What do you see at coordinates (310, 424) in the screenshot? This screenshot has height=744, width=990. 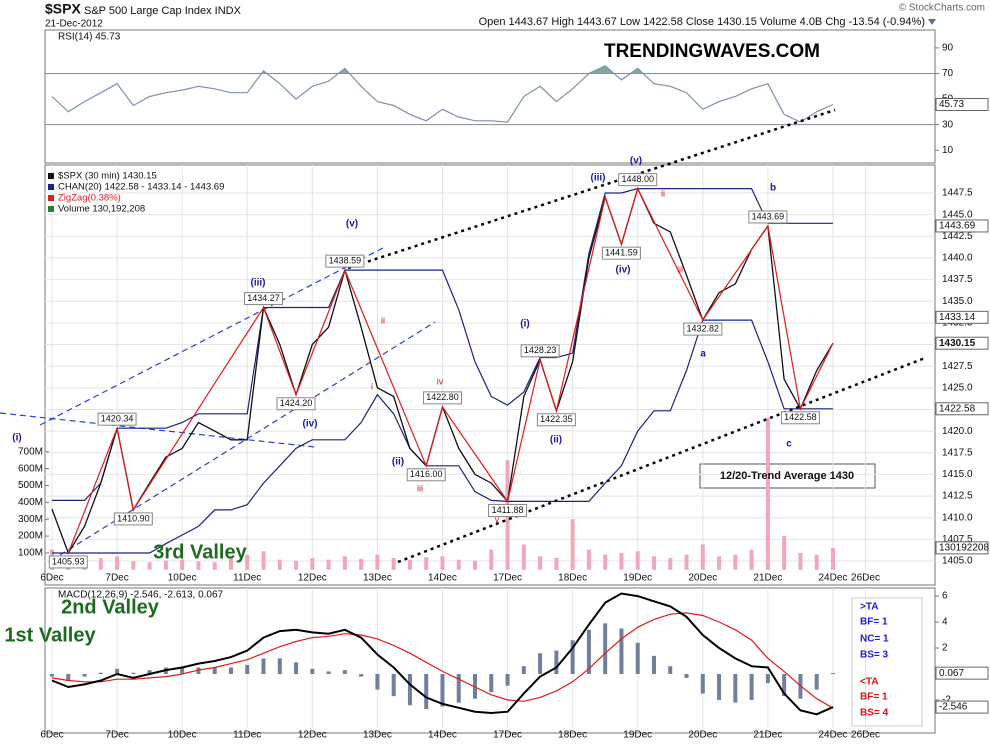 I see `annotation: (iv)` at bounding box center [310, 424].